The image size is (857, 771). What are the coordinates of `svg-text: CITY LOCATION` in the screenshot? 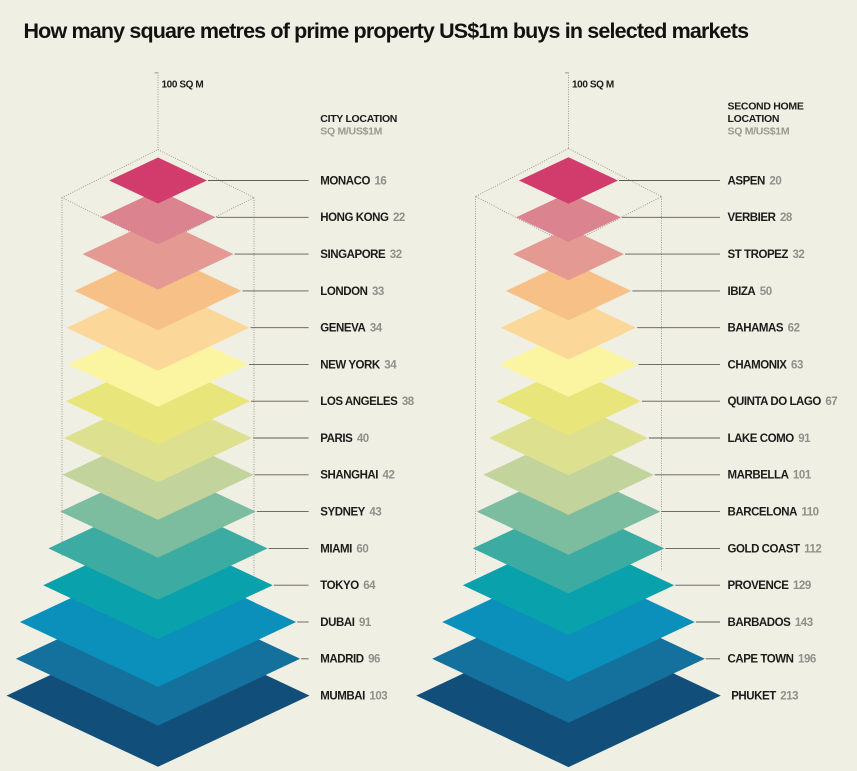 It's located at (358, 119).